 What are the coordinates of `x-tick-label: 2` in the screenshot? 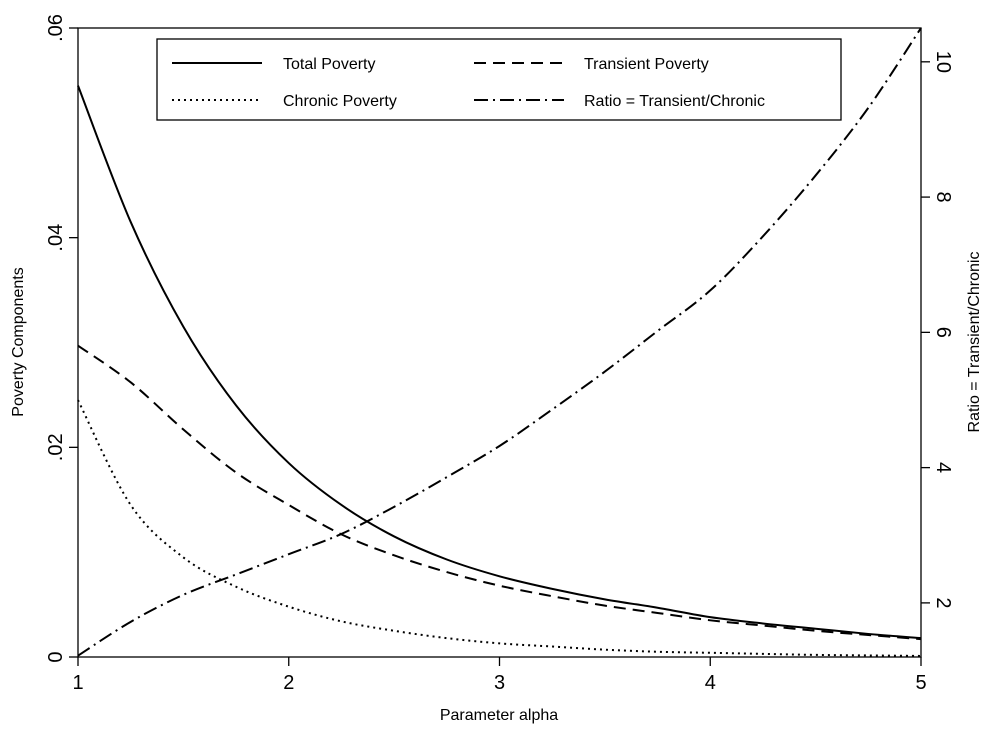 It's located at (288, 683).